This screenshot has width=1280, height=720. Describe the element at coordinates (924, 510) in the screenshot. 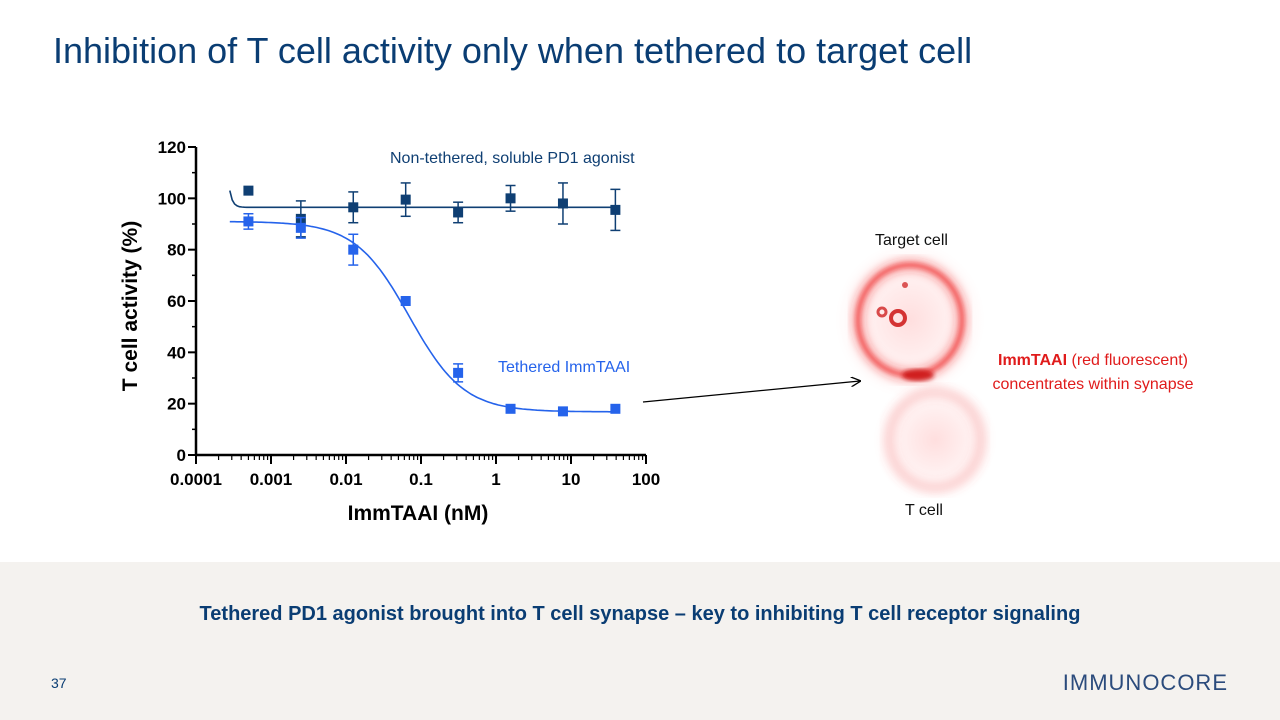

I see `t-cell-label: T cell` at that location.